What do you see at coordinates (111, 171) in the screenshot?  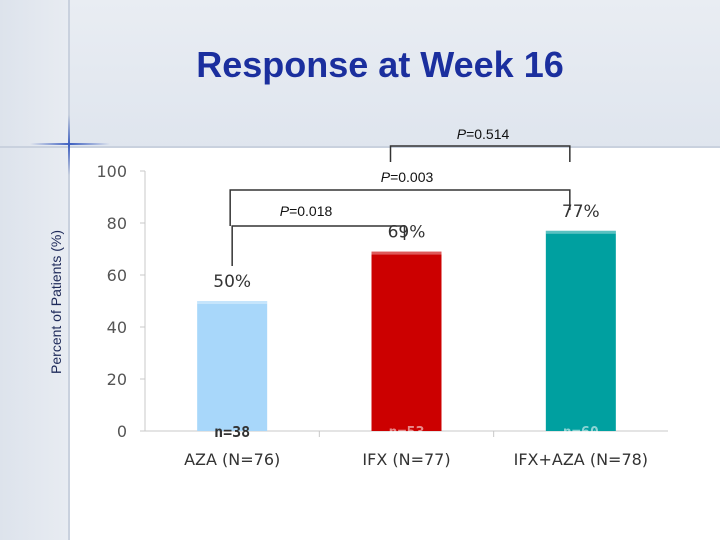 I see `y-tick-label: 100` at bounding box center [111, 171].